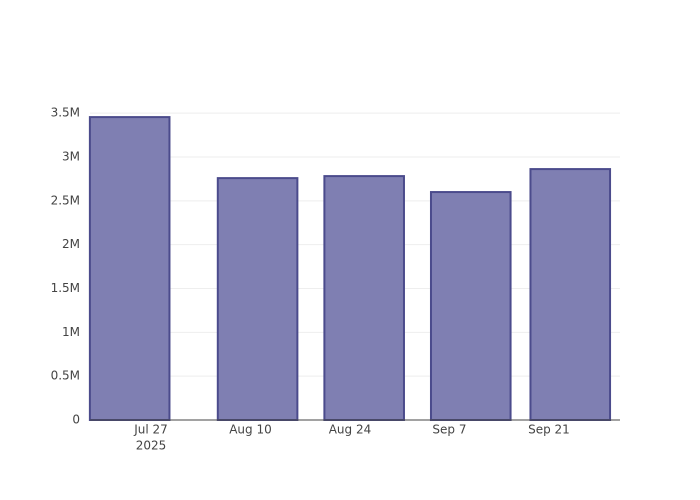  What do you see at coordinates (549, 430) in the screenshot?
I see `x-tick-label: Sep 21` at bounding box center [549, 430].